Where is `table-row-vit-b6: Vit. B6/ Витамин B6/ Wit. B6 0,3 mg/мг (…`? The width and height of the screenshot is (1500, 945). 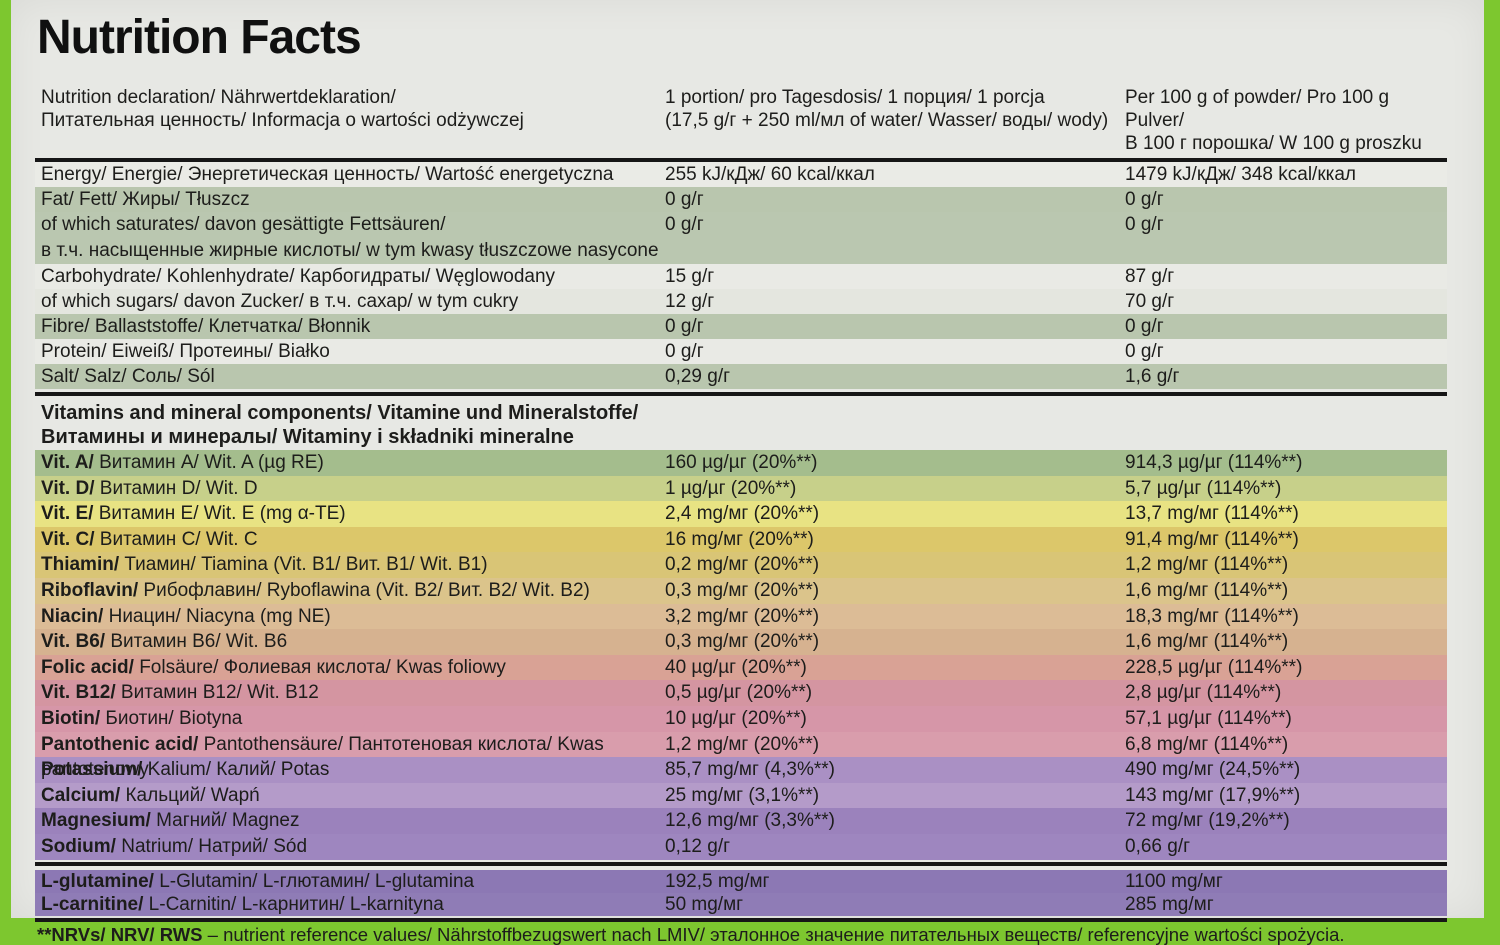 table-row-vit-b6: Vit. B6/ Витамин B6/ Wit. B6 0,3 mg/мг (… is located at coordinates (741, 642).